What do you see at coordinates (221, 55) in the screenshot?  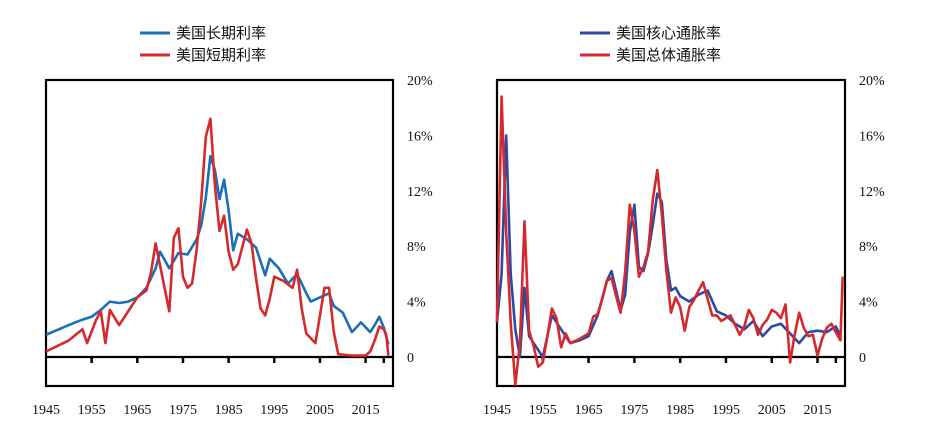 I see `legend-label: 美国短期利率` at bounding box center [221, 55].